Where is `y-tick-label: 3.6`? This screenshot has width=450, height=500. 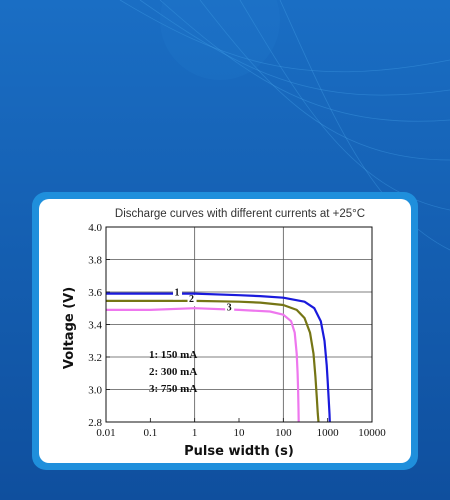
y-tick-label: 3.6 is located at coordinates (95, 293).